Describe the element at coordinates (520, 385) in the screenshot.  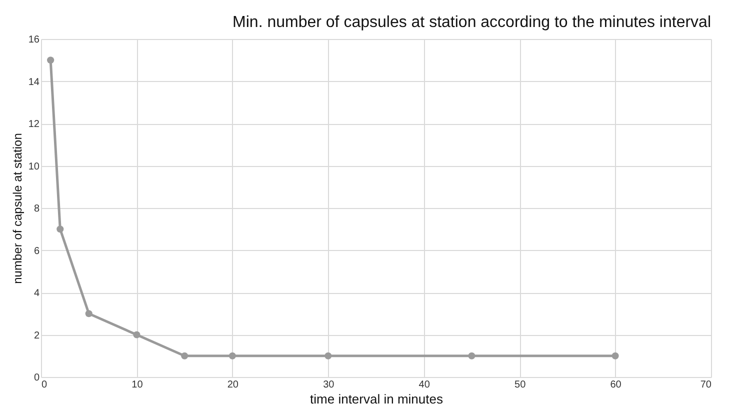
I see `x-tick-label: 50` at that location.